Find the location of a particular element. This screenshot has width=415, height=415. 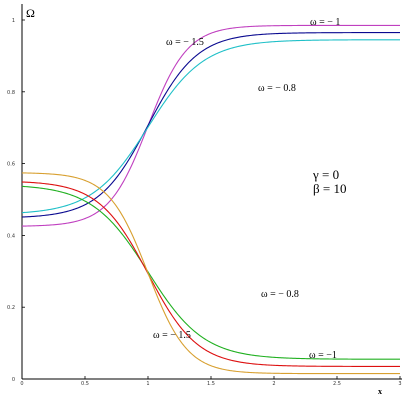

y-axis-label: Ω is located at coordinates (30, 13).